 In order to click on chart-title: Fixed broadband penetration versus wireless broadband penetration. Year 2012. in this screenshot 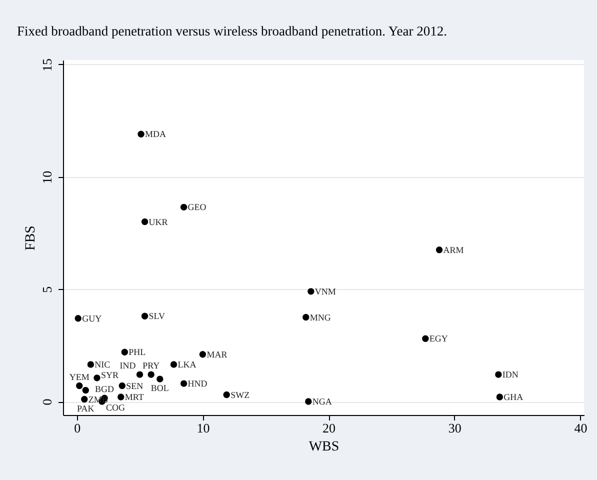, I will do `click(232, 30)`.